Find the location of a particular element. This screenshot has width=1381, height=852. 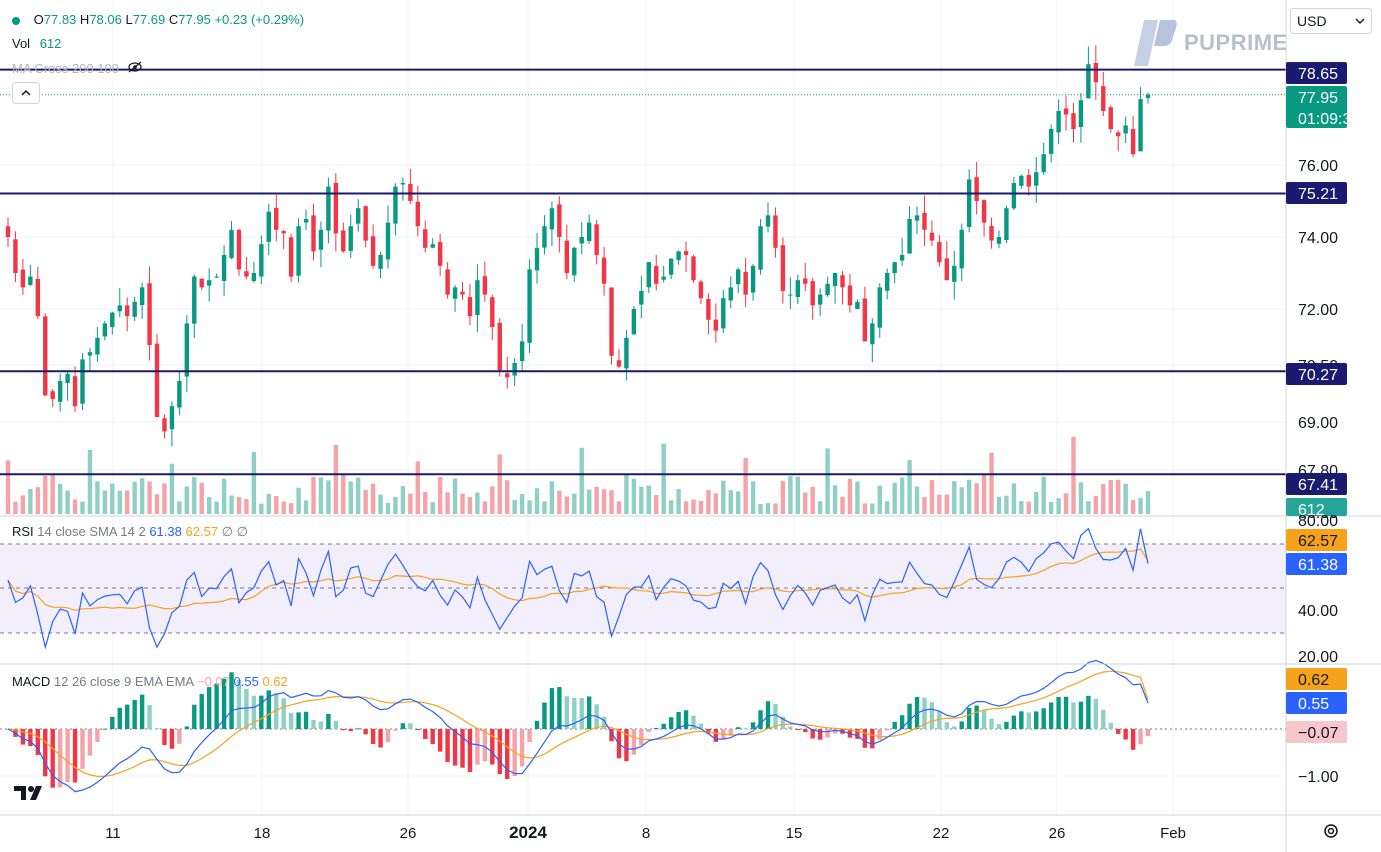

tradingview-logo-icon is located at coordinates (30, 796).